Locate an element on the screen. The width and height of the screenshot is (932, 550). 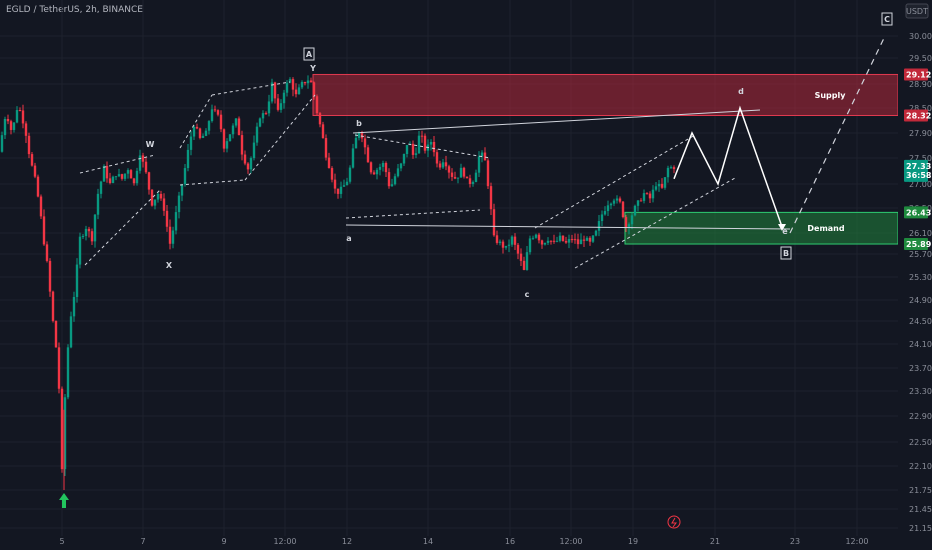
projection-to-C is located at coordinates (837, 134).